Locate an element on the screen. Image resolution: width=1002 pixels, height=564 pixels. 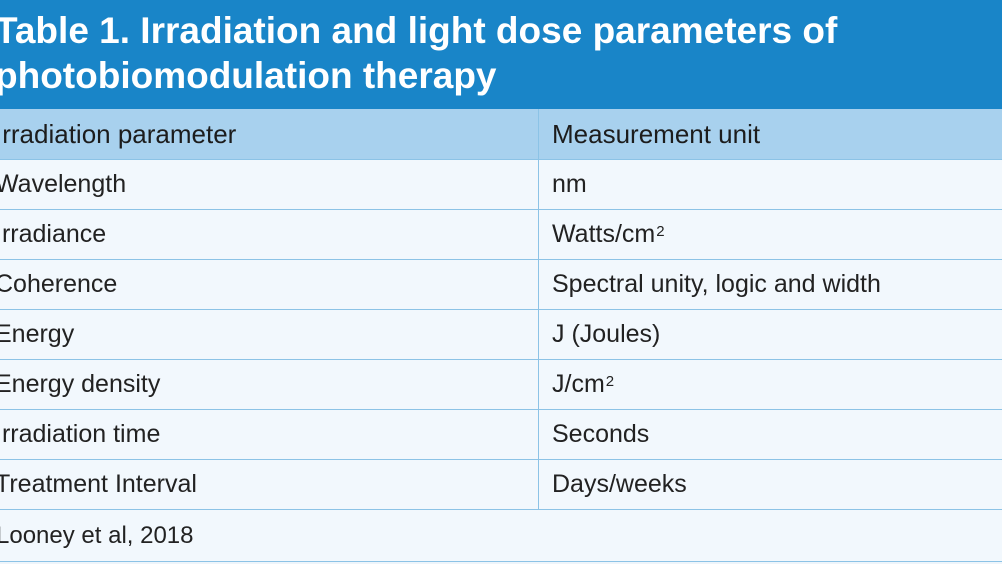
unit-cell: J/cm 2 is located at coordinates (770, 384).